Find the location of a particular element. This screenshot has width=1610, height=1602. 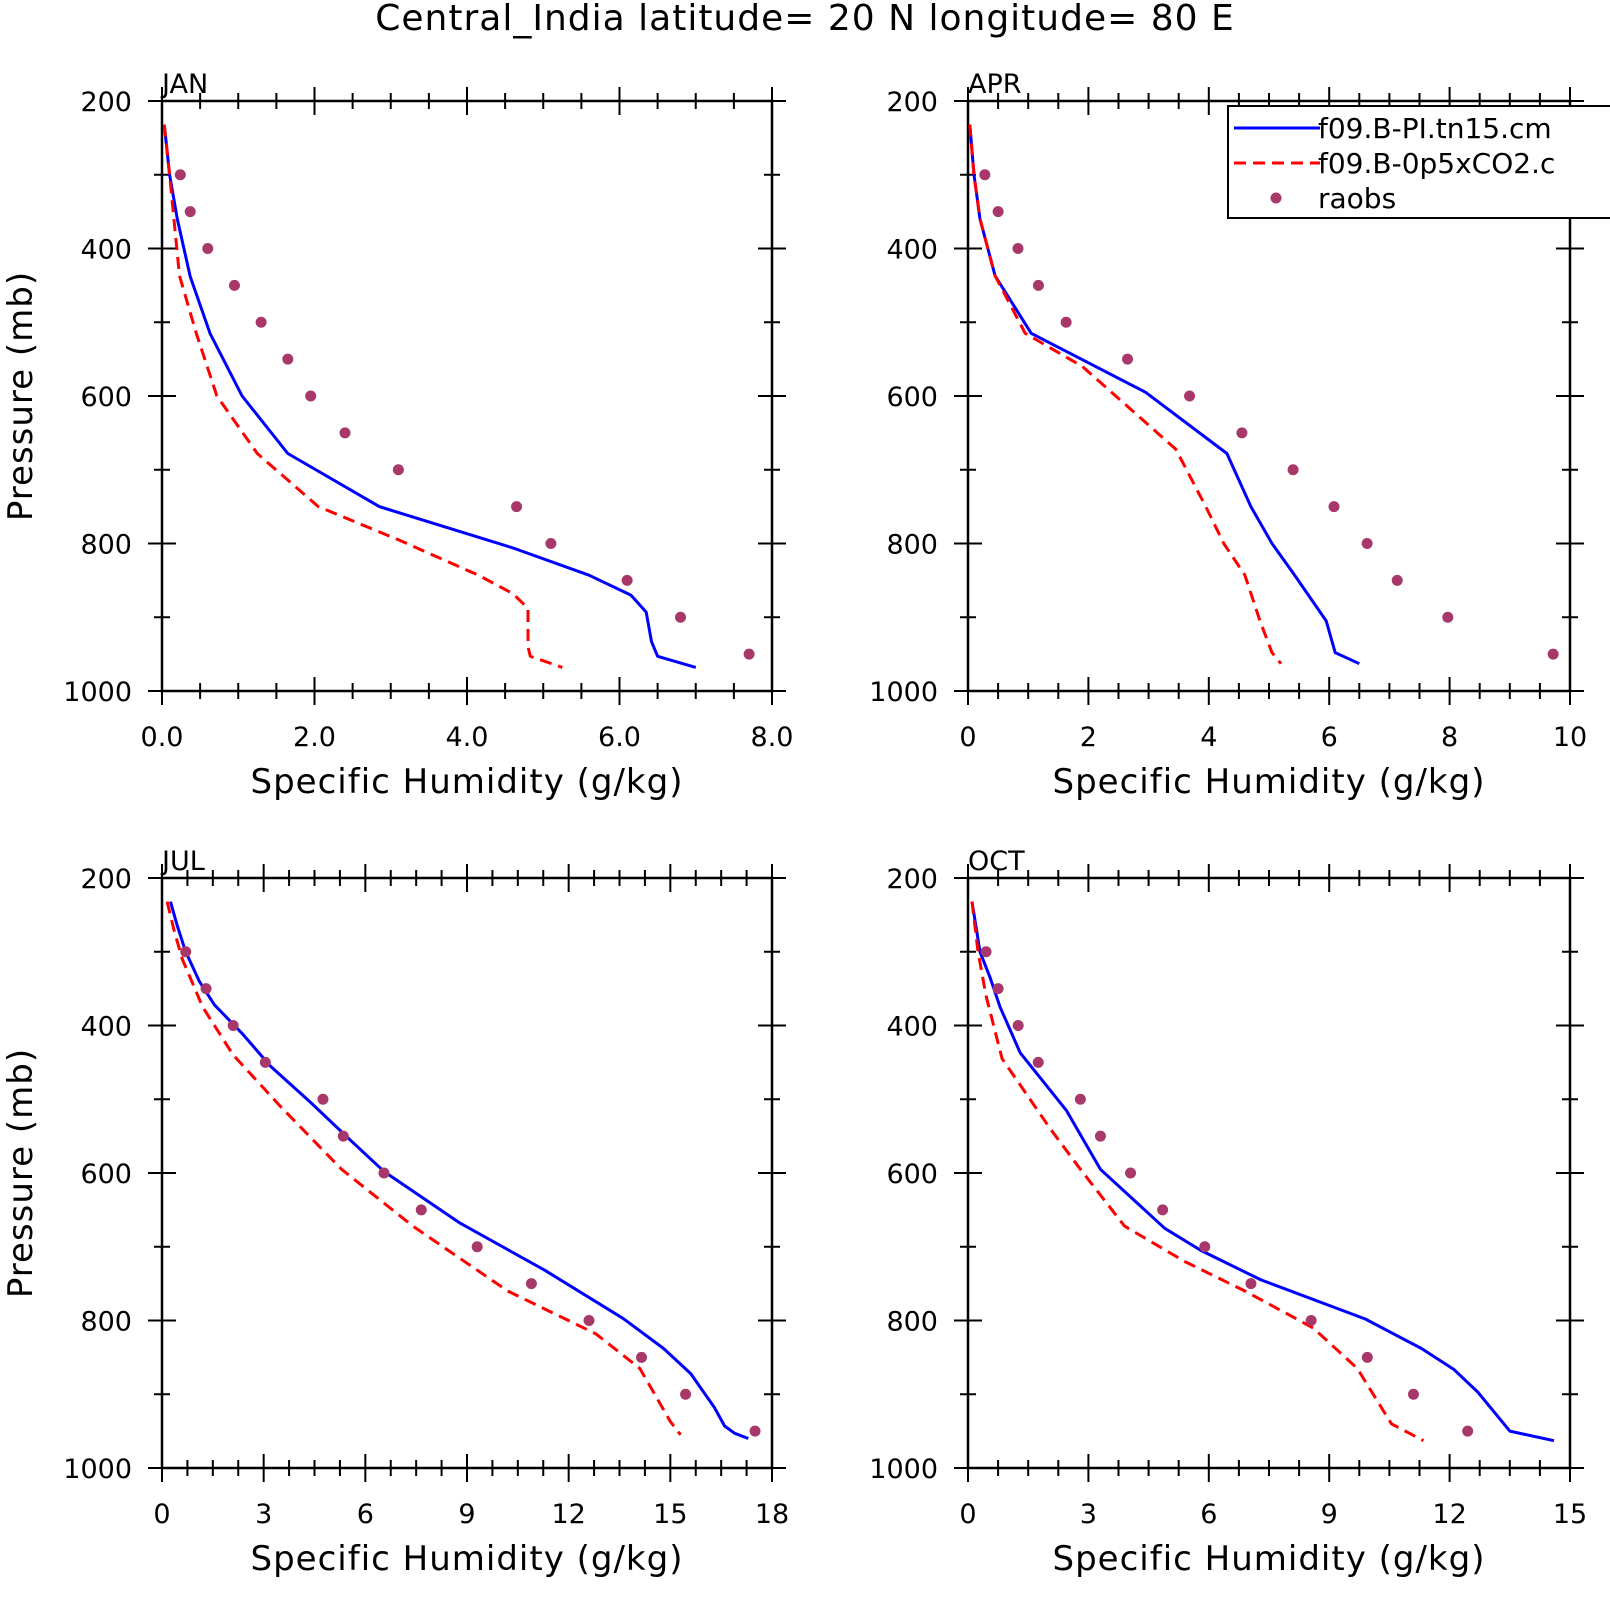

x-tick-label: 6.0 is located at coordinates (619, 737).